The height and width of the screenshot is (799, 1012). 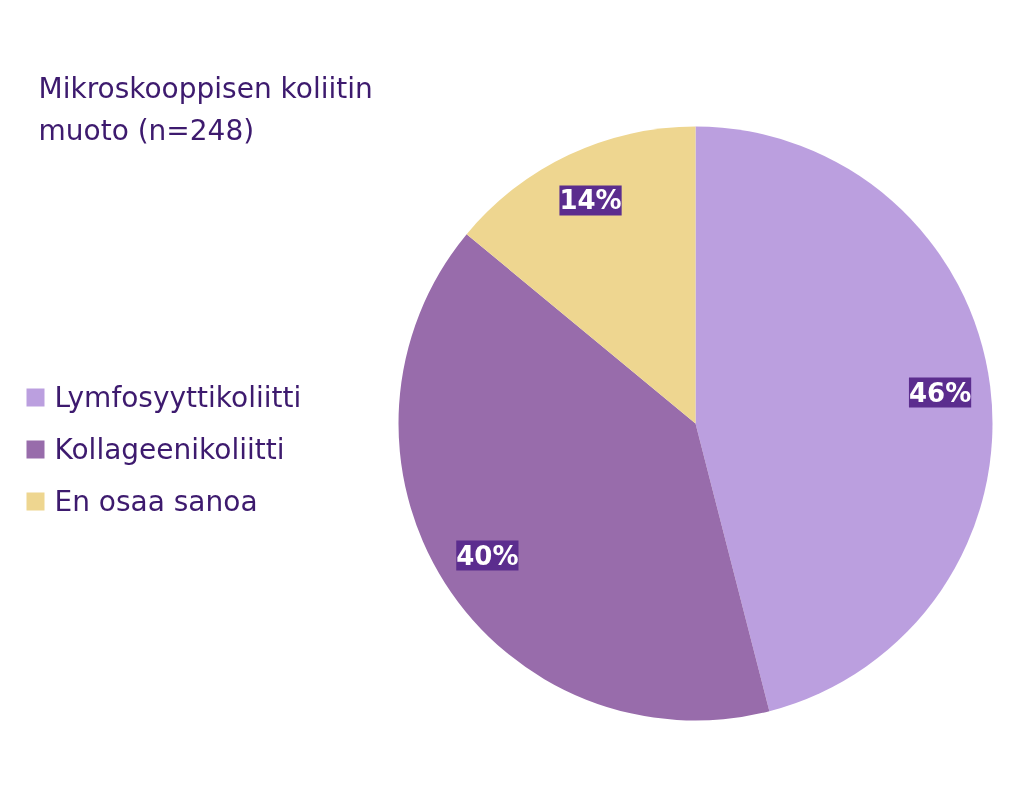 What do you see at coordinates (178, 397) in the screenshot?
I see `legend-label: Lymfosyyttikoliitti` at bounding box center [178, 397].